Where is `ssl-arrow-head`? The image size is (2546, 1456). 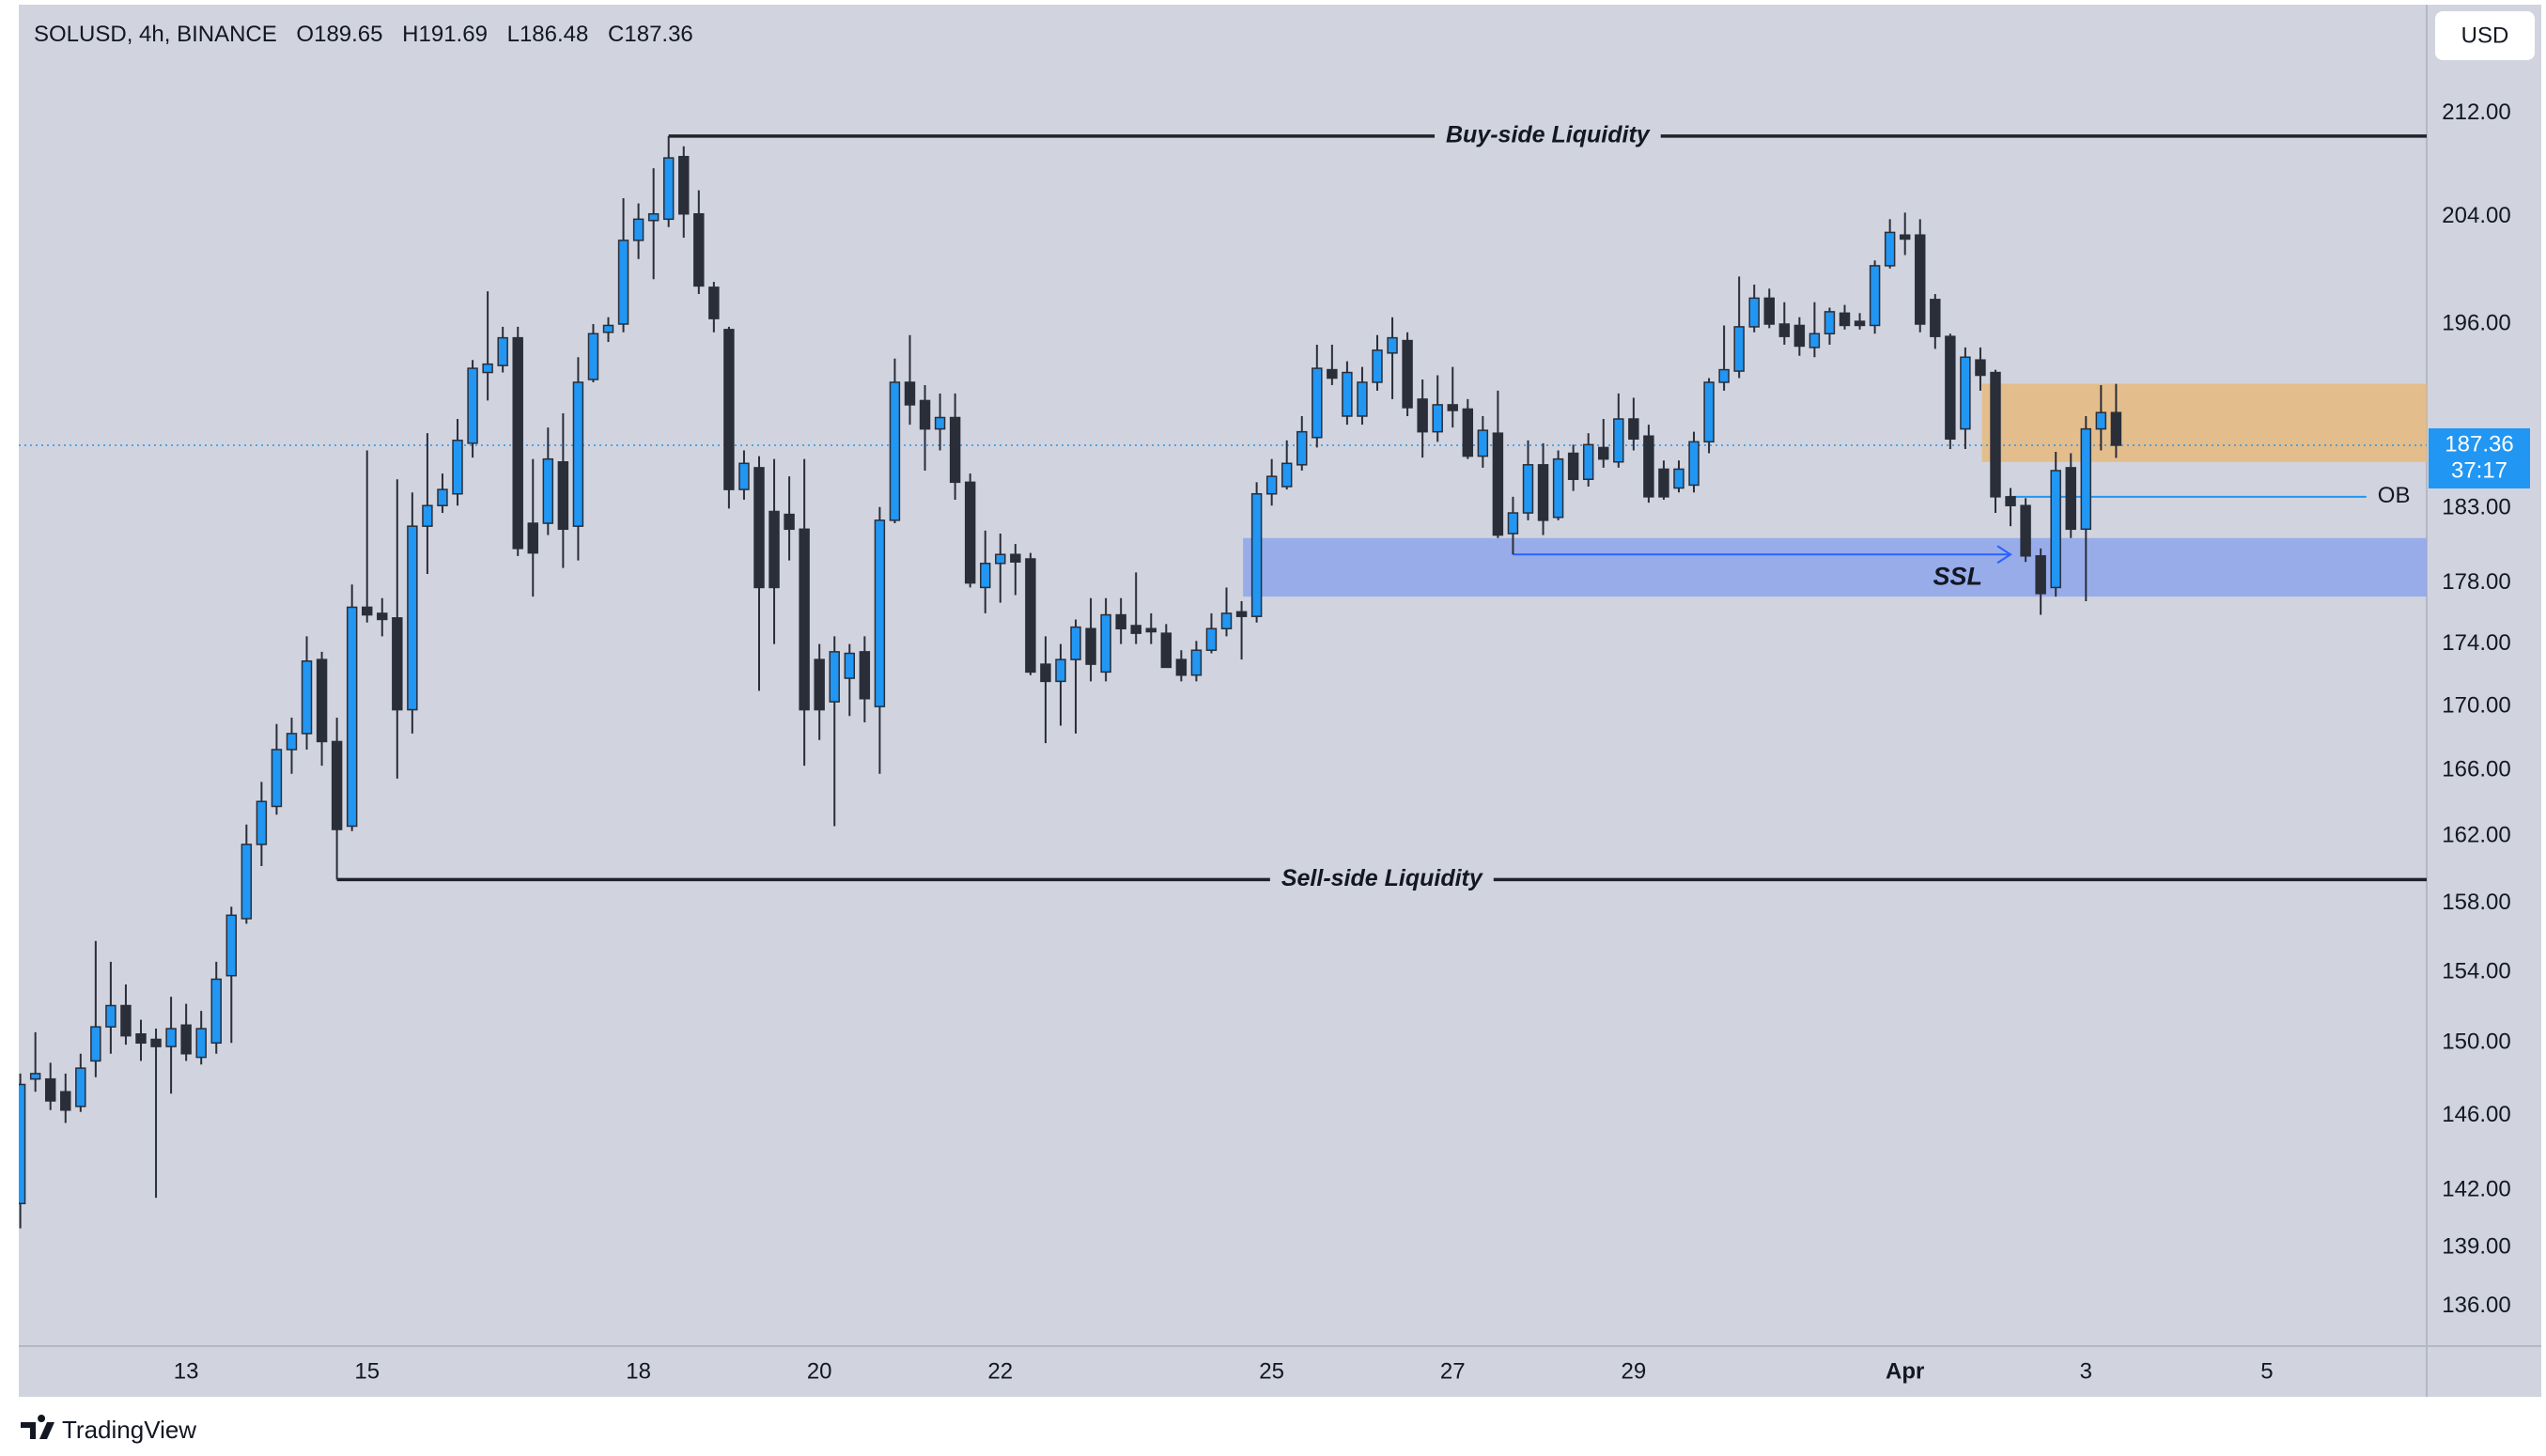 ssl-arrow-head is located at coordinates (2004, 555).